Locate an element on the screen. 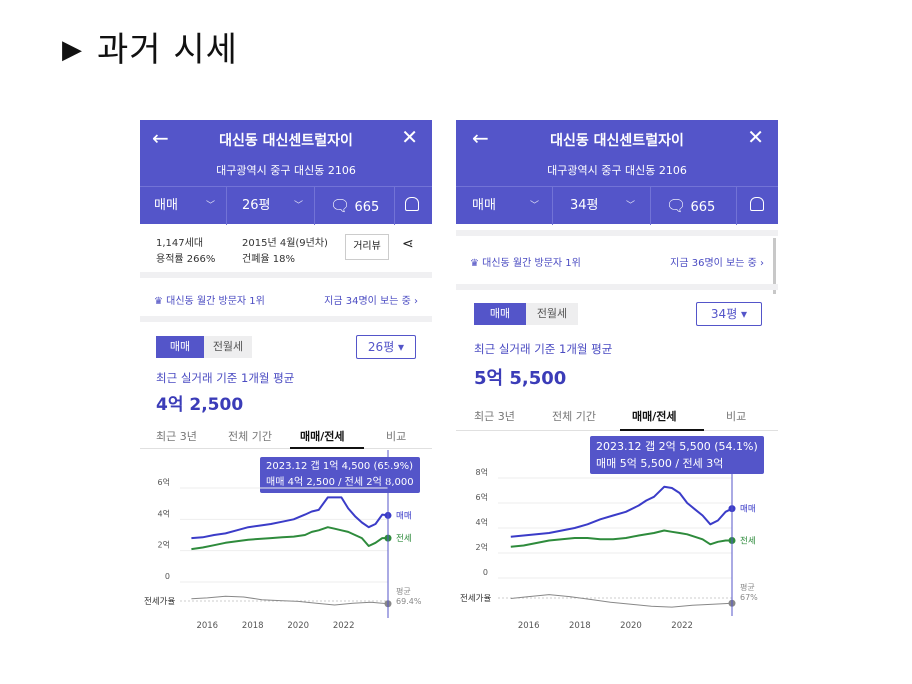 The width and height of the screenshot is (912, 684). size-select: 26평 is located at coordinates (256, 205).